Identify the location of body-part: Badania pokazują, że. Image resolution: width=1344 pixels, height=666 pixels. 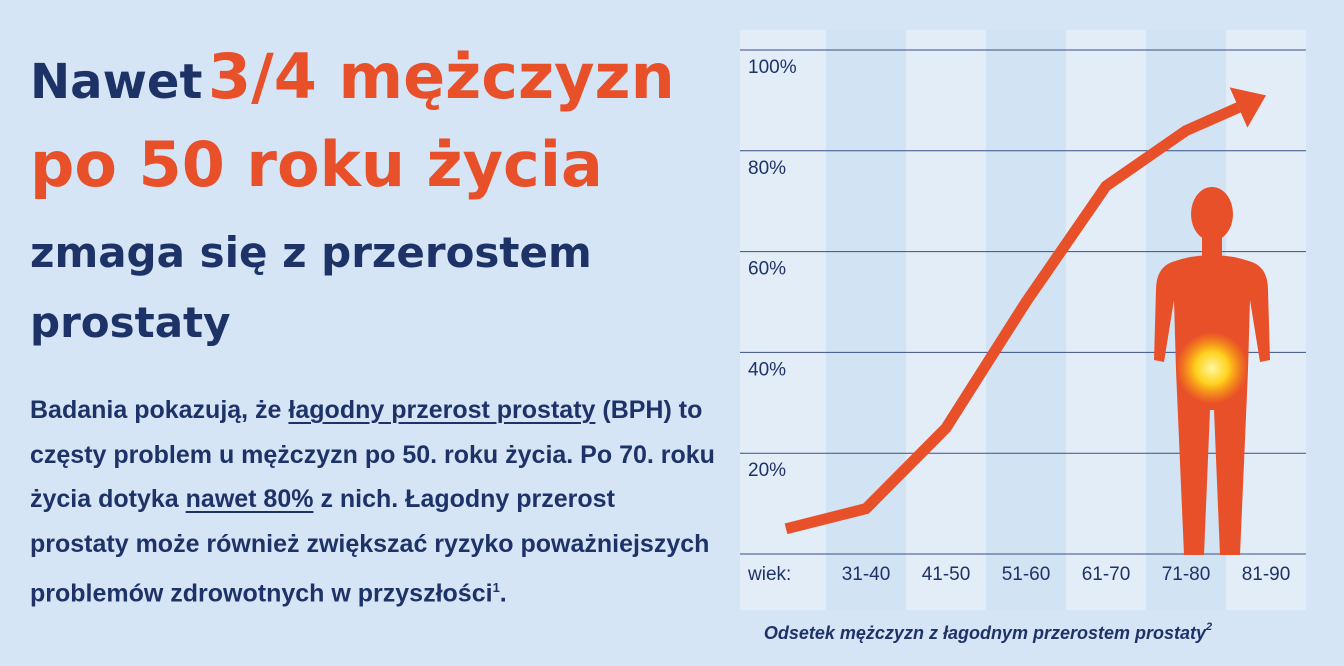
(156, 410).